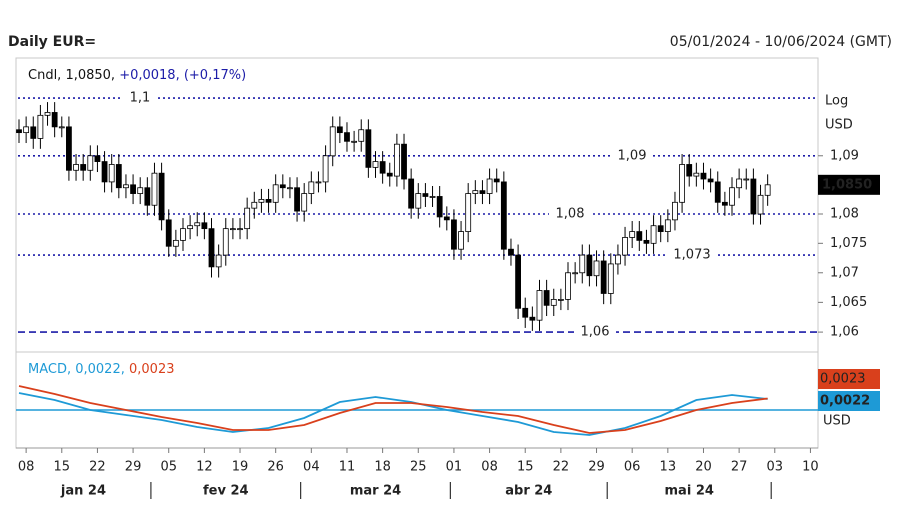 Image resolution: width=900 pixels, height=506 pixels. What do you see at coordinates (839, 125) in the screenshot?
I see `unit-label: USD` at bounding box center [839, 125].